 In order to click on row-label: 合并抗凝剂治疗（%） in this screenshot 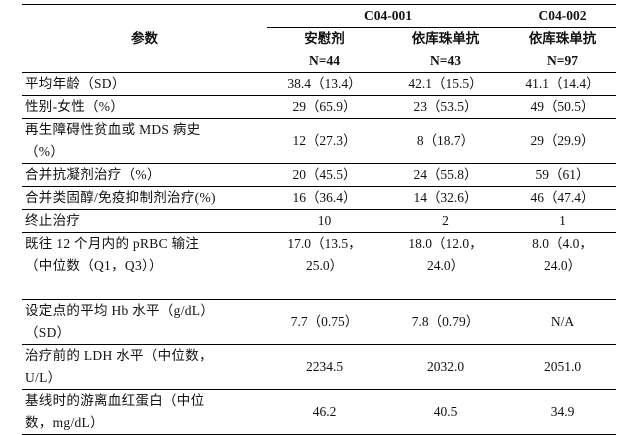, I will do `click(144, 175)`.